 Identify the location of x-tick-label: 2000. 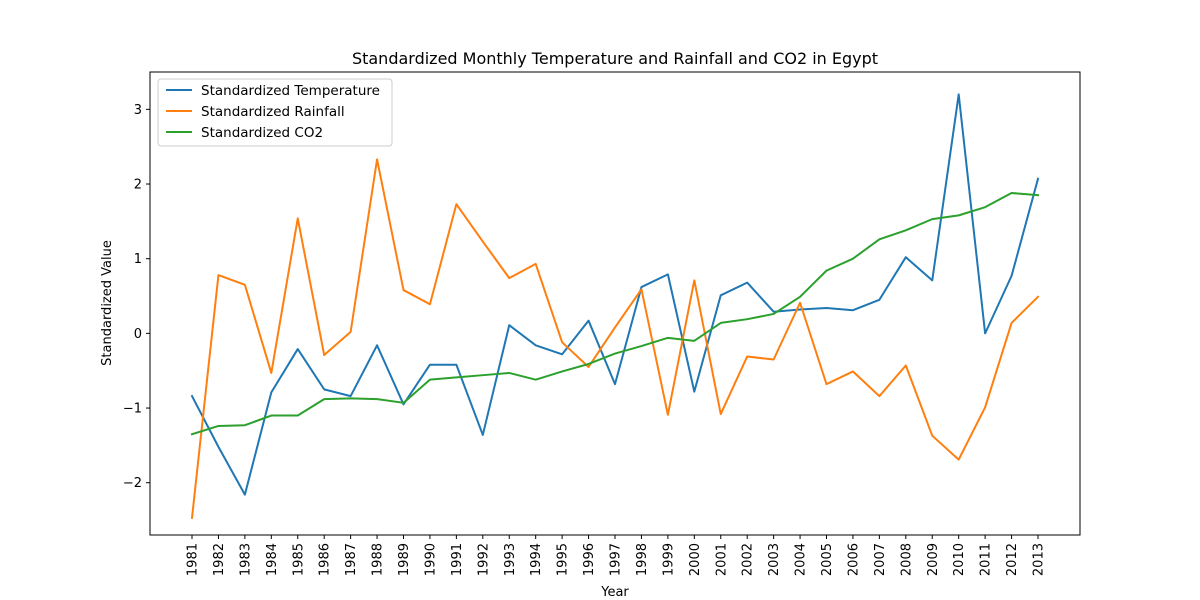
(695, 559).